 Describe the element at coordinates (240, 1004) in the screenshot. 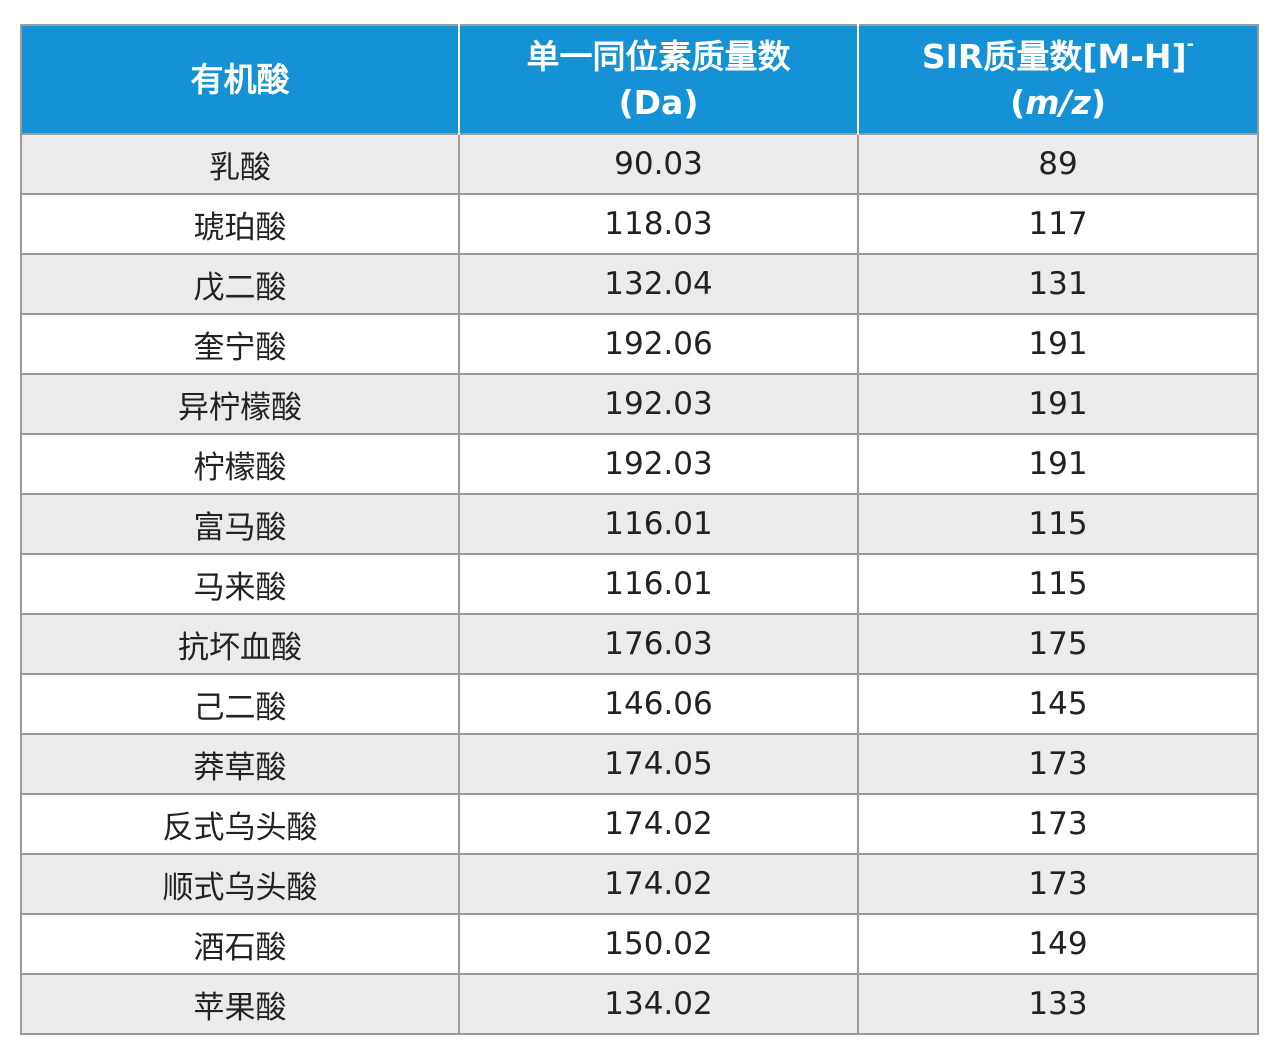

I see `cell-organic-acid: 苹果酸` at that location.